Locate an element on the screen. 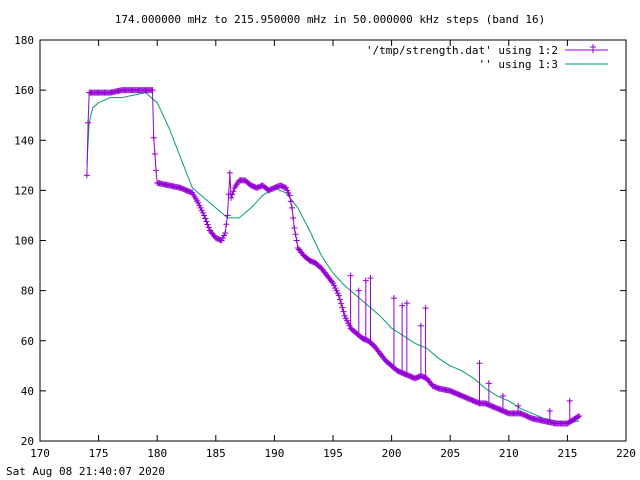 Image resolution: width=640 pixels, height=480 pixels. legend-label-series-1: '/tmp/strength.dat' using 1:2 is located at coordinates (462, 50).